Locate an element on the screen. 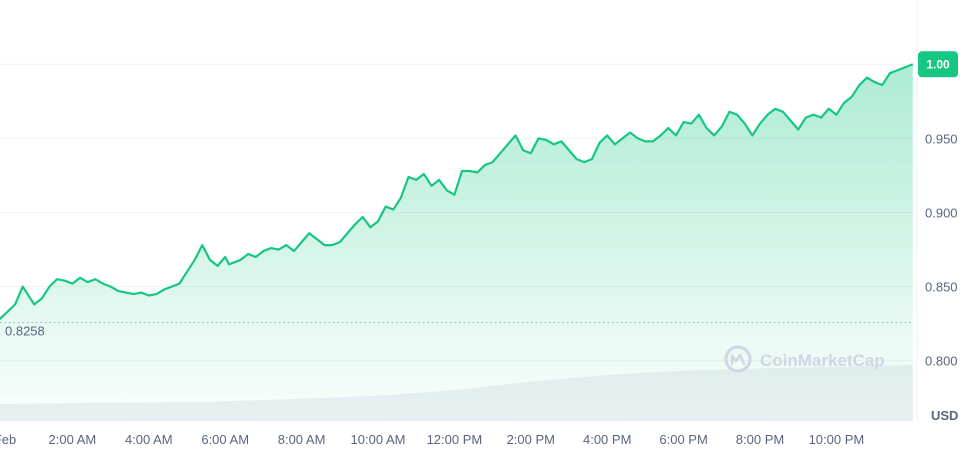 The height and width of the screenshot is (452, 967). current-price-badge-bg is located at coordinates (938, 64).